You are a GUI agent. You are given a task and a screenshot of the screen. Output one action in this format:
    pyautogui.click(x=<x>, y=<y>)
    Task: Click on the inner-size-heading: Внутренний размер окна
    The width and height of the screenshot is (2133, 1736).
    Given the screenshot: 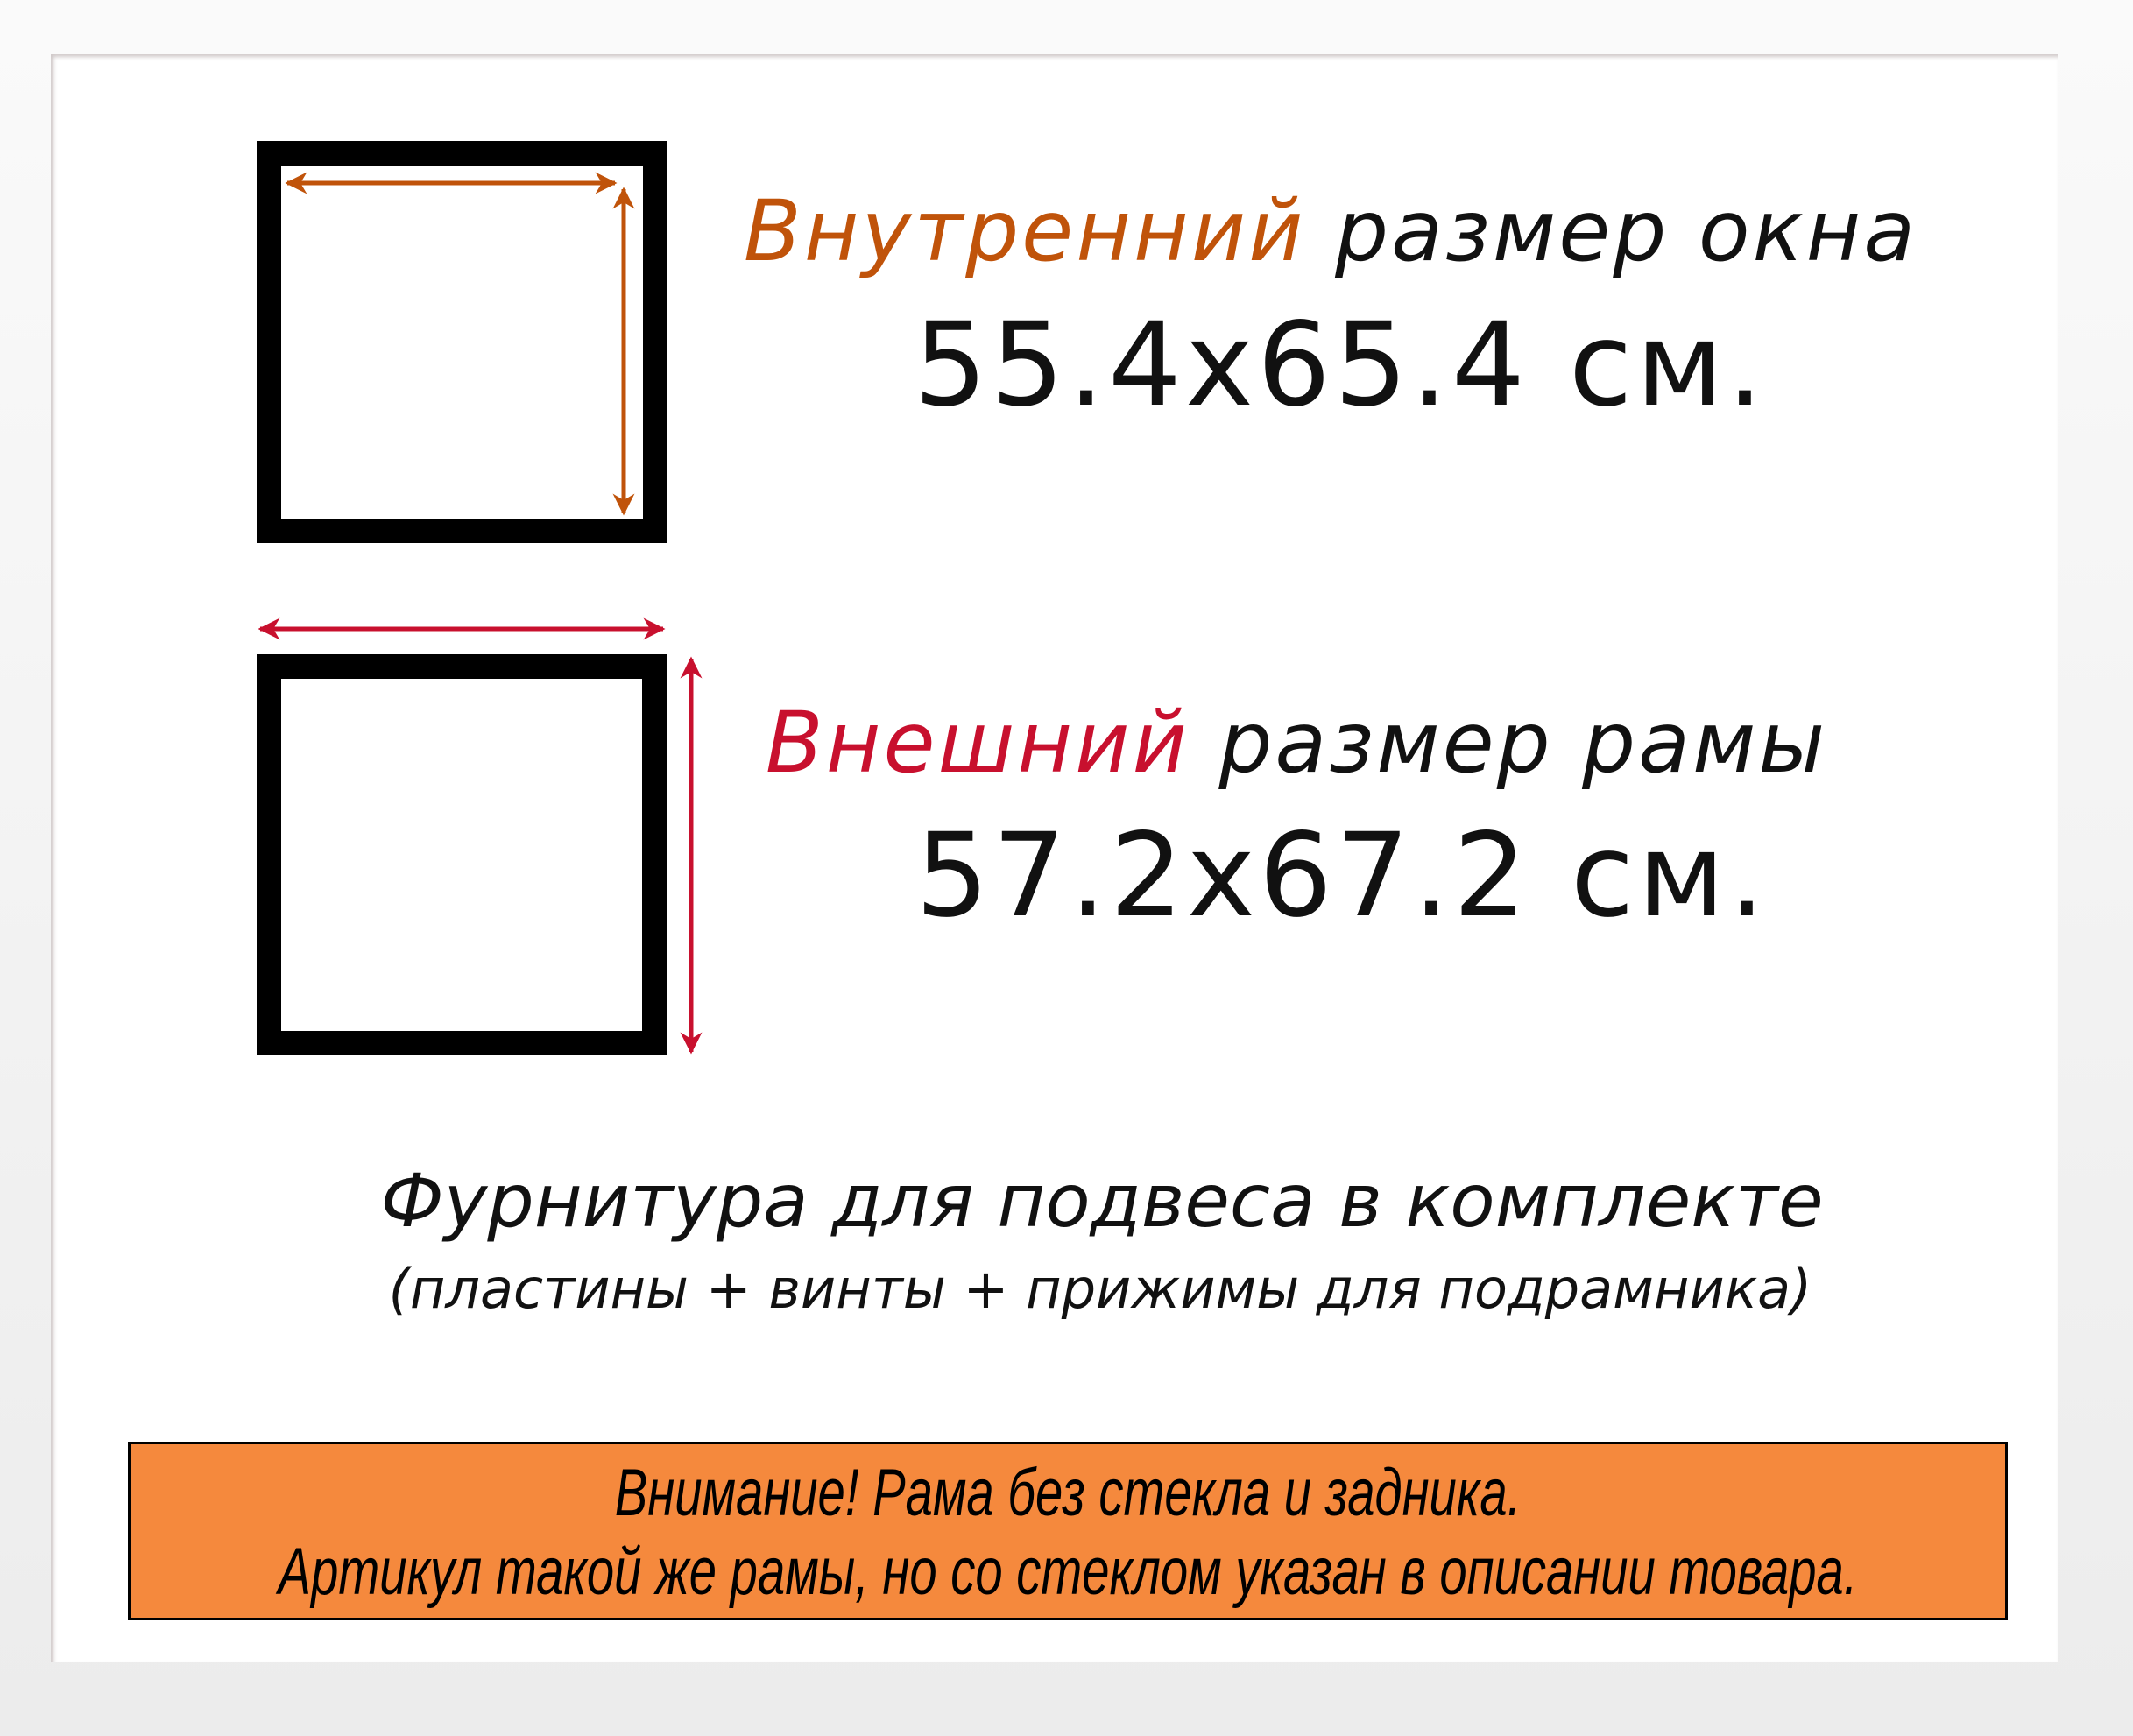 What is the action you would take?
    pyautogui.click(x=1331, y=231)
    